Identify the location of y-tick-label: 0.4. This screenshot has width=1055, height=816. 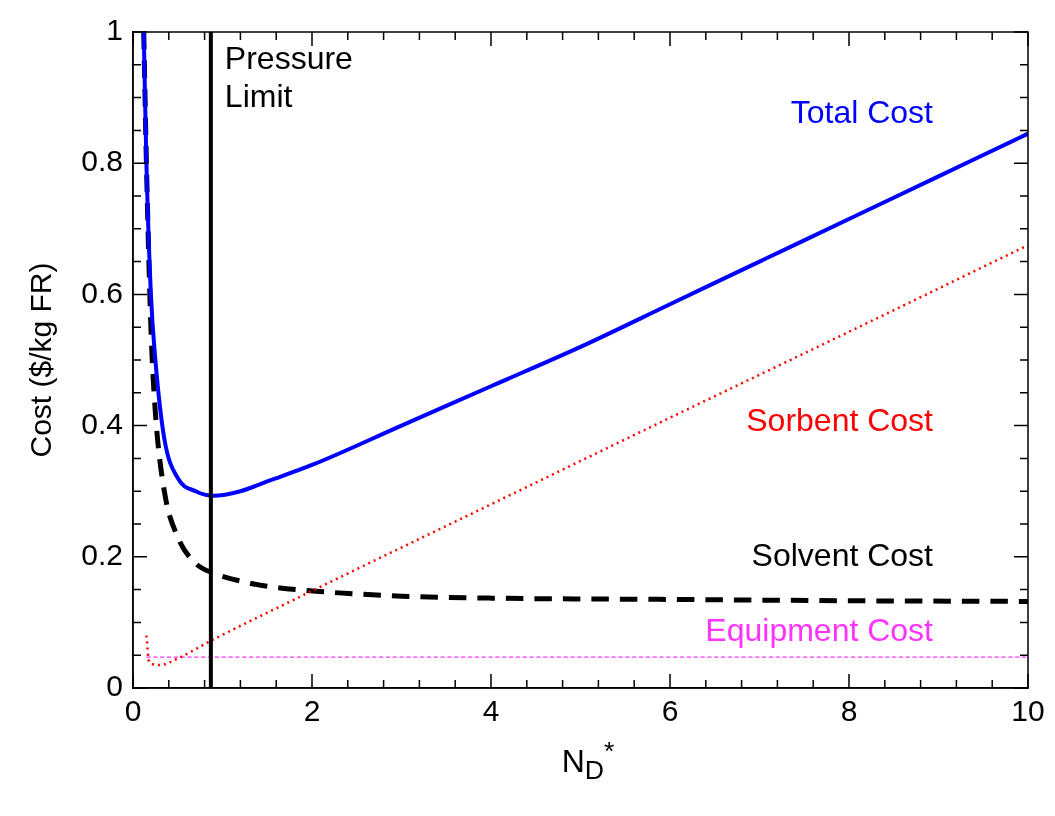
(102, 423).